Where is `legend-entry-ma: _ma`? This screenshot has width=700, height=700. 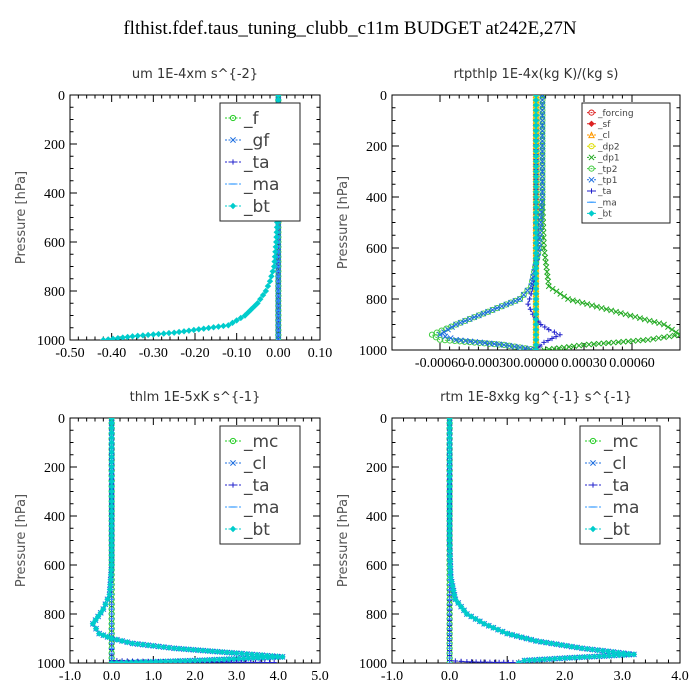 legend-entry-ma: _ma is located at coordinates (252, 185).